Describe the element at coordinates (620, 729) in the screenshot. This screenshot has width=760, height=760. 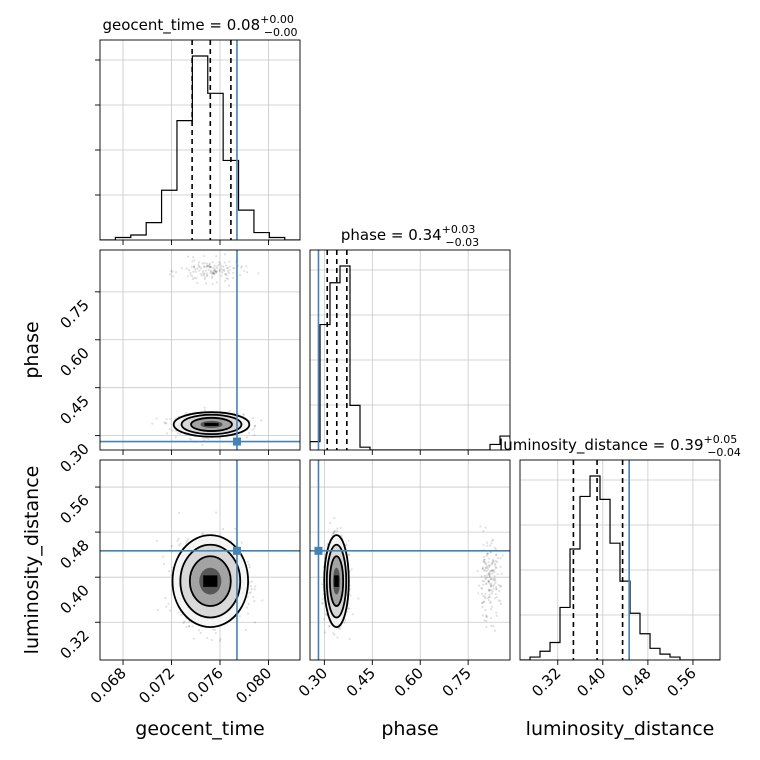
I see `x-axis-label-luminosity_distance: luminosity_distance` at that location.